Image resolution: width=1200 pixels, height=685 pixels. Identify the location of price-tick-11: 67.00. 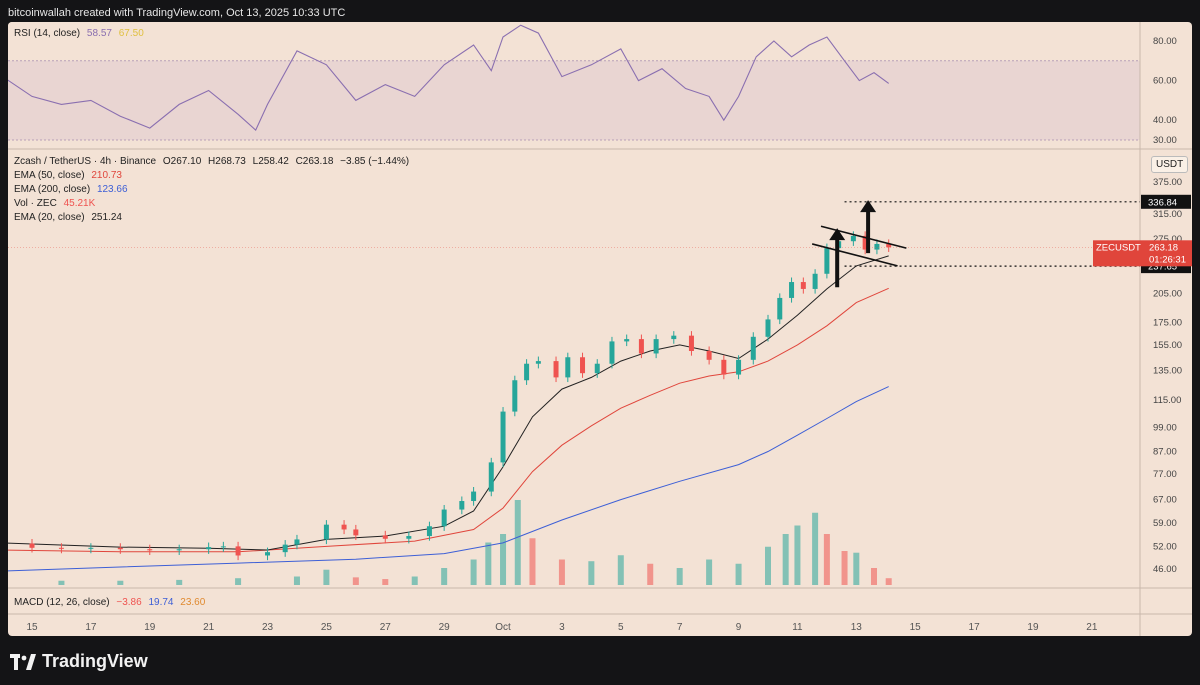
(1165, 500).